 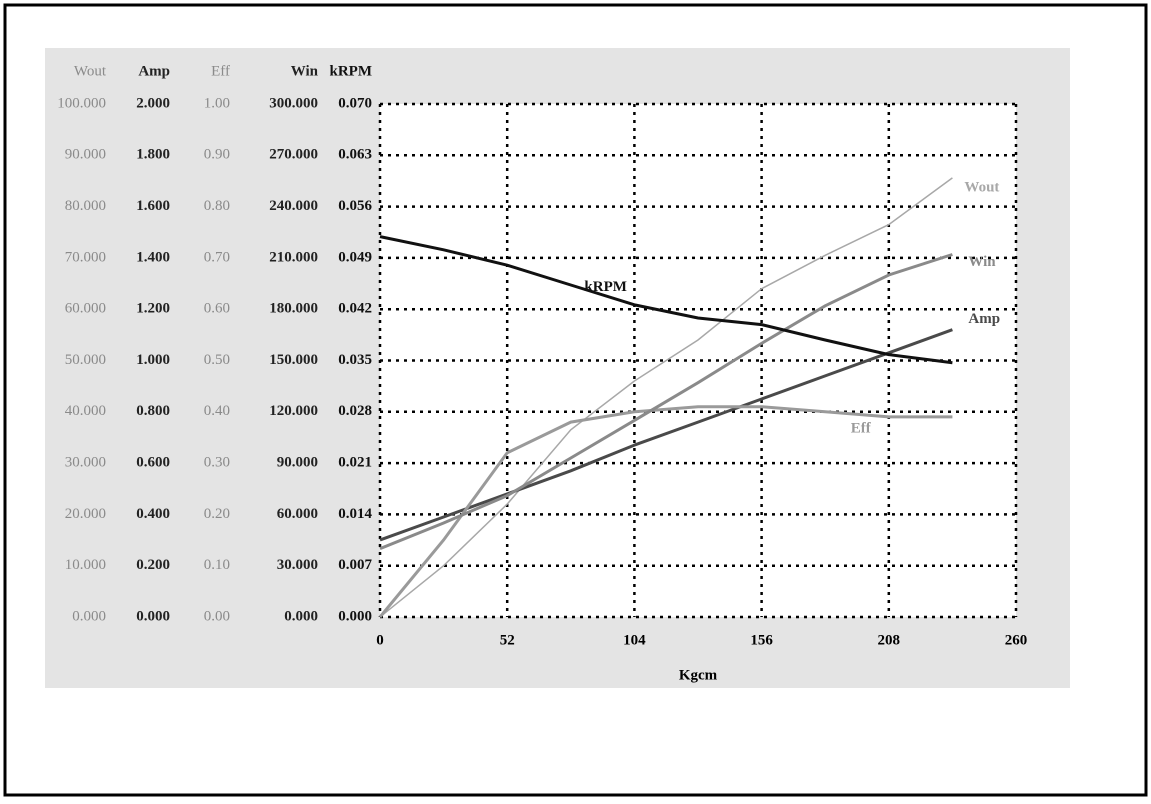 I want to click on y-tick-label: 1.00, so click(x=217, y=103).